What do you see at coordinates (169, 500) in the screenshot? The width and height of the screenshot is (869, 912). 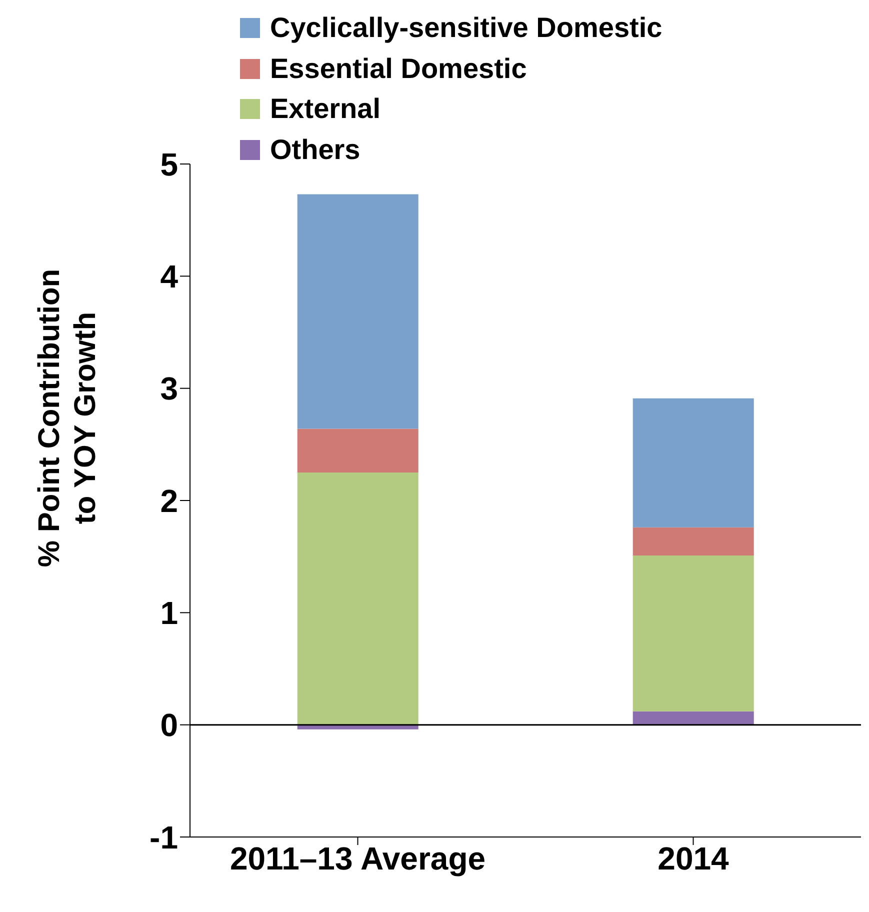 I see `y-tick-label: 2` at bounding box center [169, 500].